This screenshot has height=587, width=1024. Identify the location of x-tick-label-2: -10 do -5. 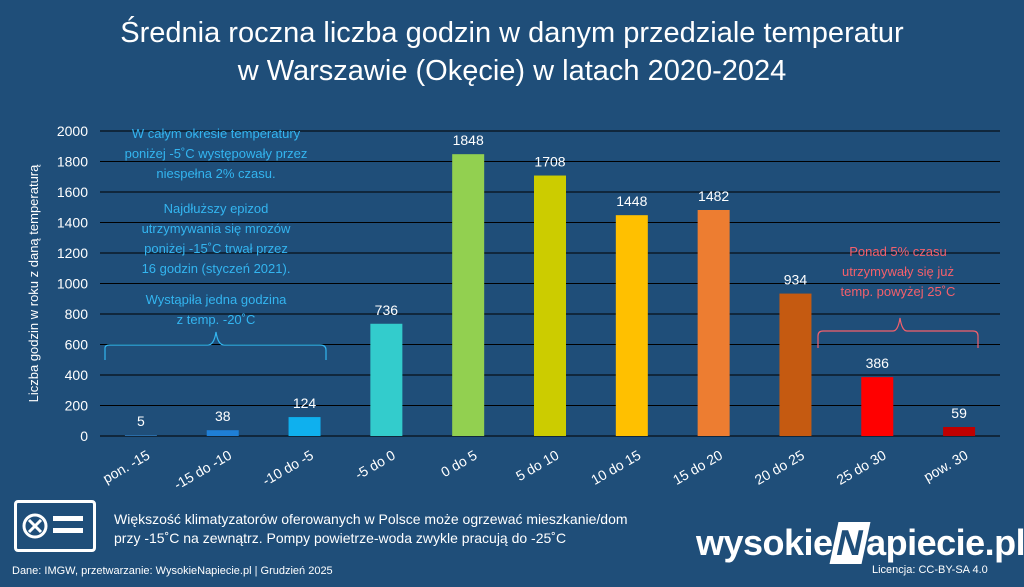
(288, 468).